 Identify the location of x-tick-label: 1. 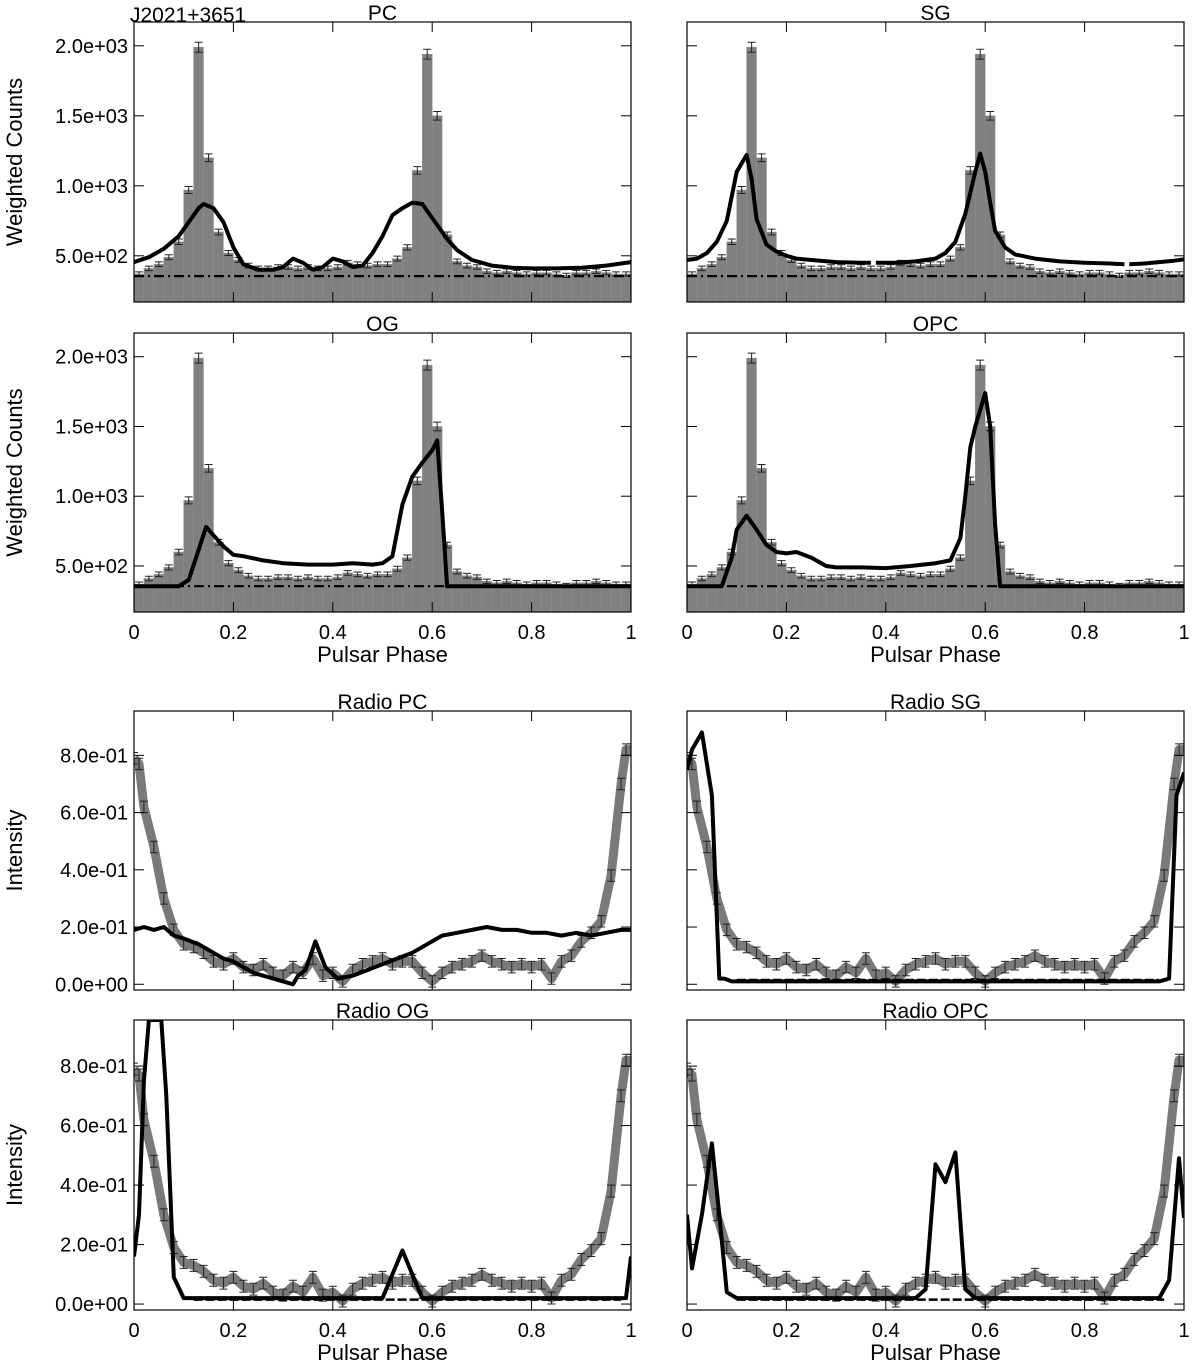
(630, 633).